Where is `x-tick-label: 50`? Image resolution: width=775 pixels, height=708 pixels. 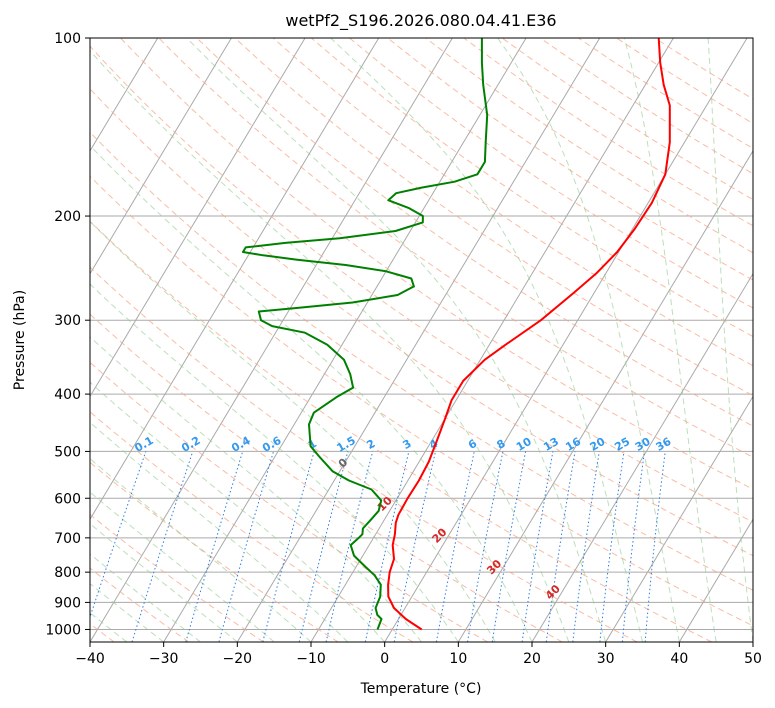
x-tick-label: 50 is located at coordinates (753, 659).